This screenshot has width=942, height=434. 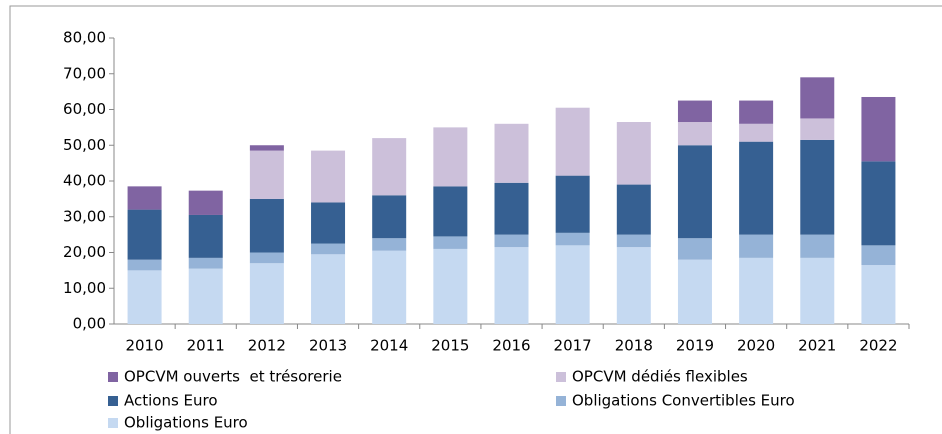 What do you see at coordinates (511, 346) in the screenshot?
I see `x-tick-label: 2016` at bounding box center [511, 346].